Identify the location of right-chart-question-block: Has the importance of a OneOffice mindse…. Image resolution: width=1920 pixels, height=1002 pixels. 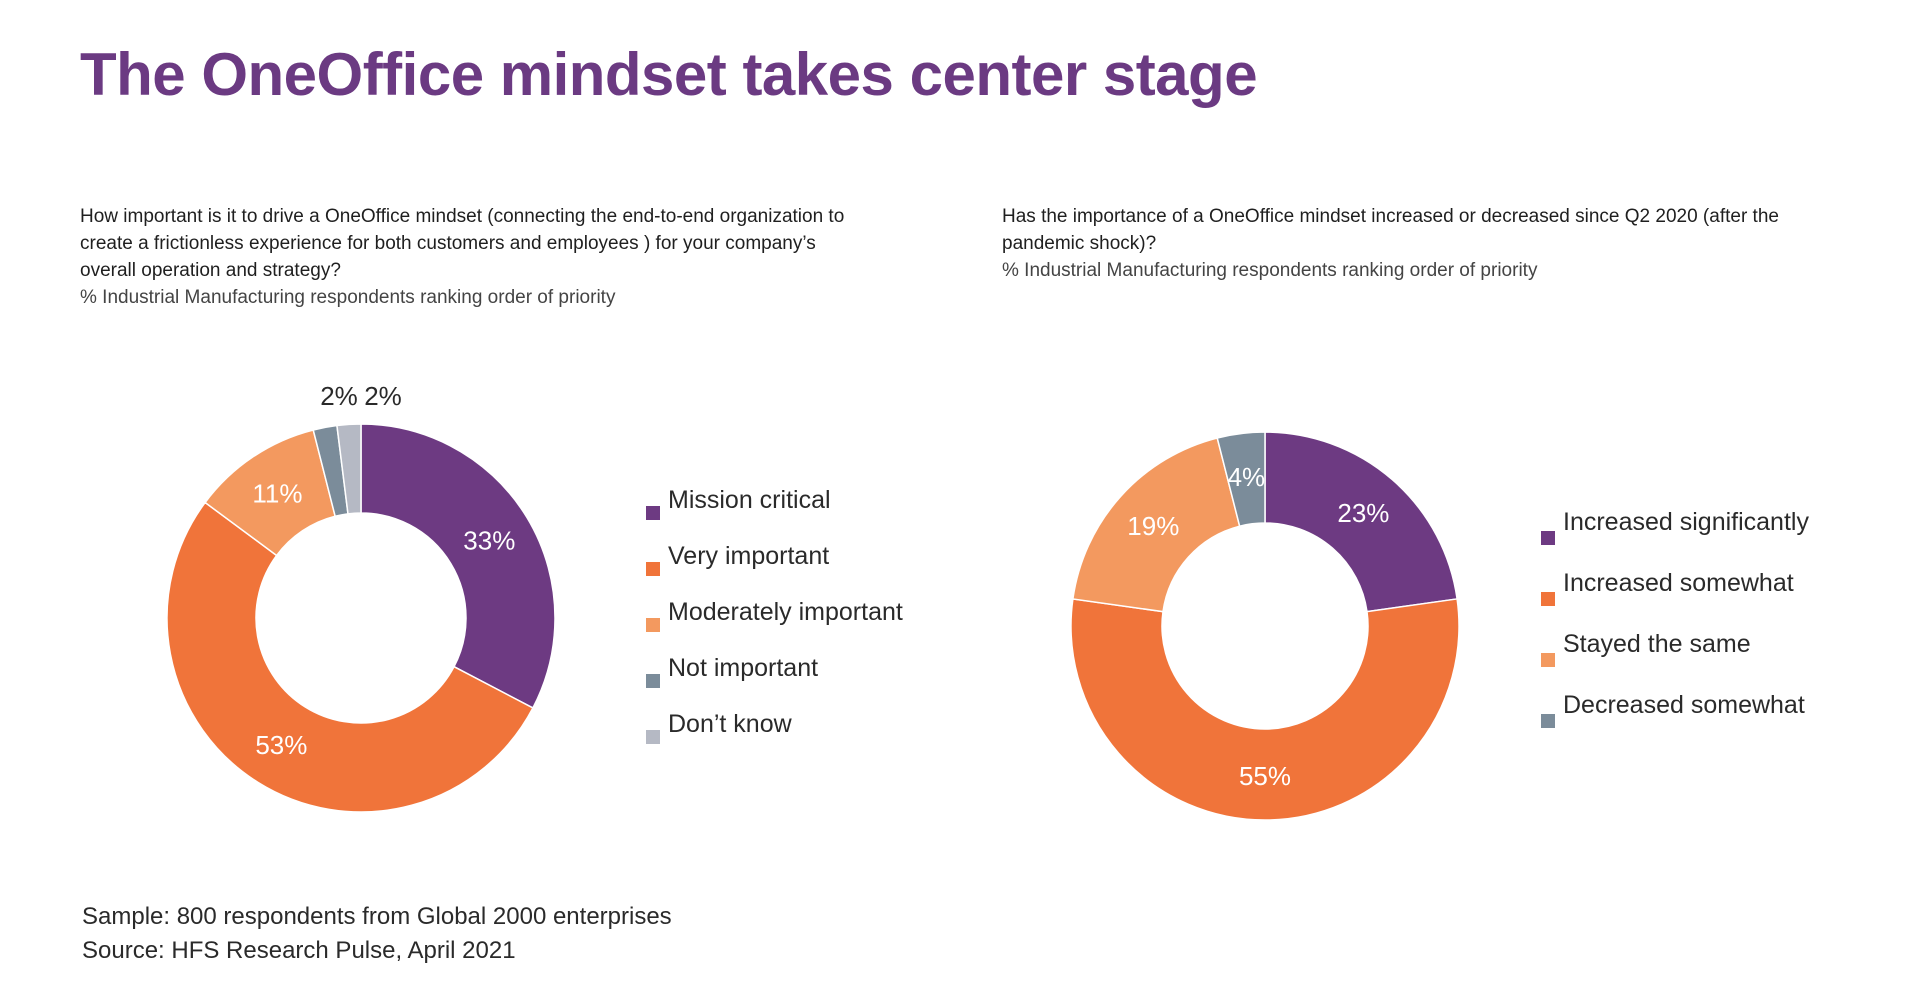
(1397, 243).